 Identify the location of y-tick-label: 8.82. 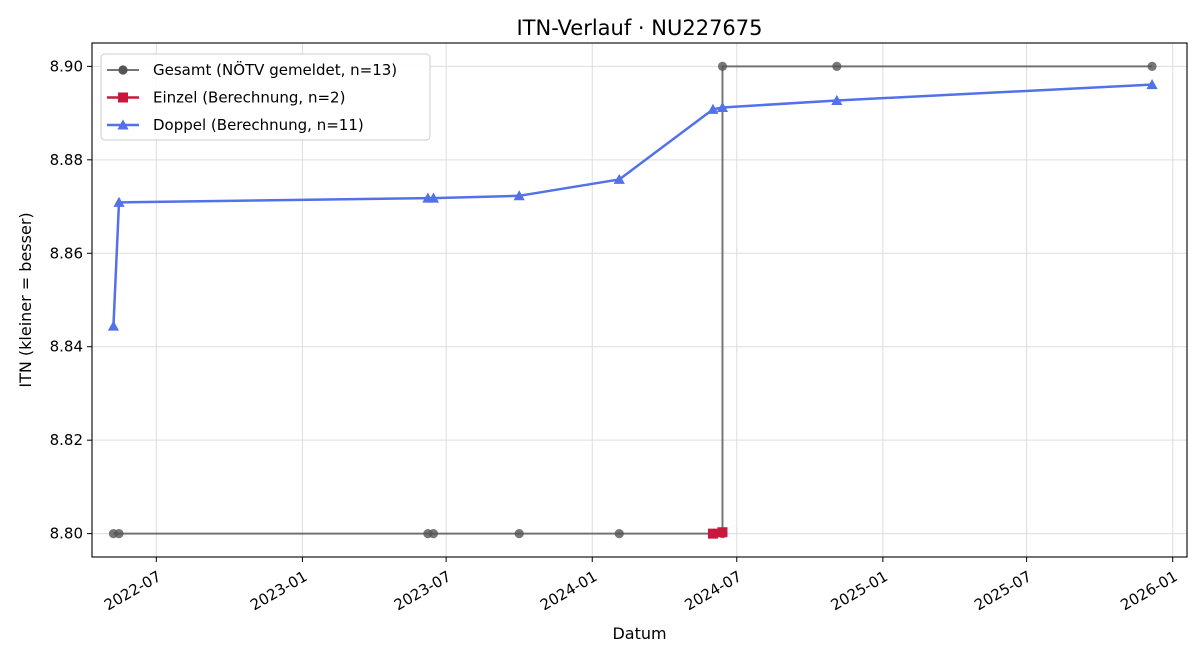
(66, 440).